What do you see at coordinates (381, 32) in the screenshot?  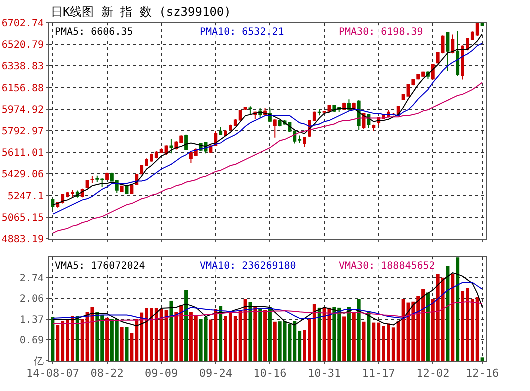 I see `text: PMA30: 6198.39` at bounding box center [381, 32].